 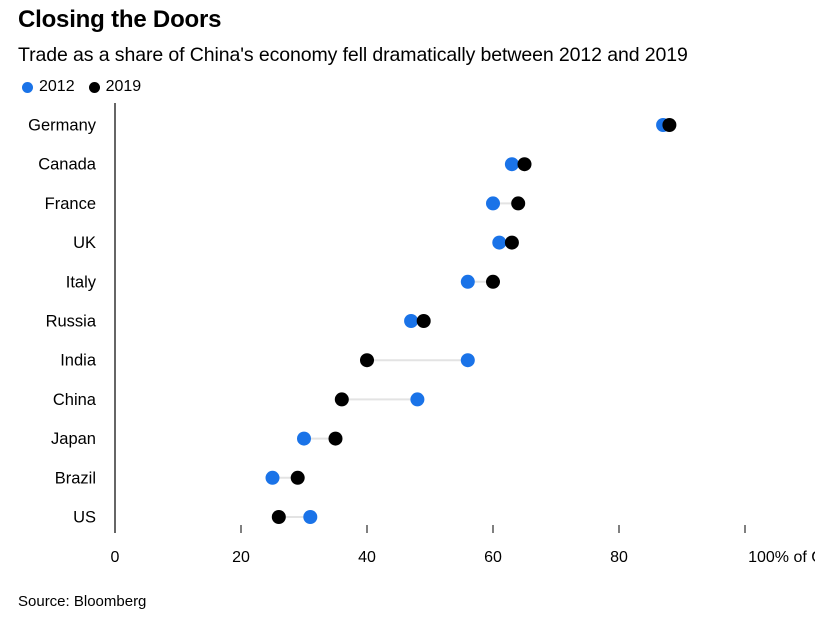 What do you see at coordinates (367, 557) in the screenshot?
I see `x-tick-label: 40` at bounding box center [367, 557].